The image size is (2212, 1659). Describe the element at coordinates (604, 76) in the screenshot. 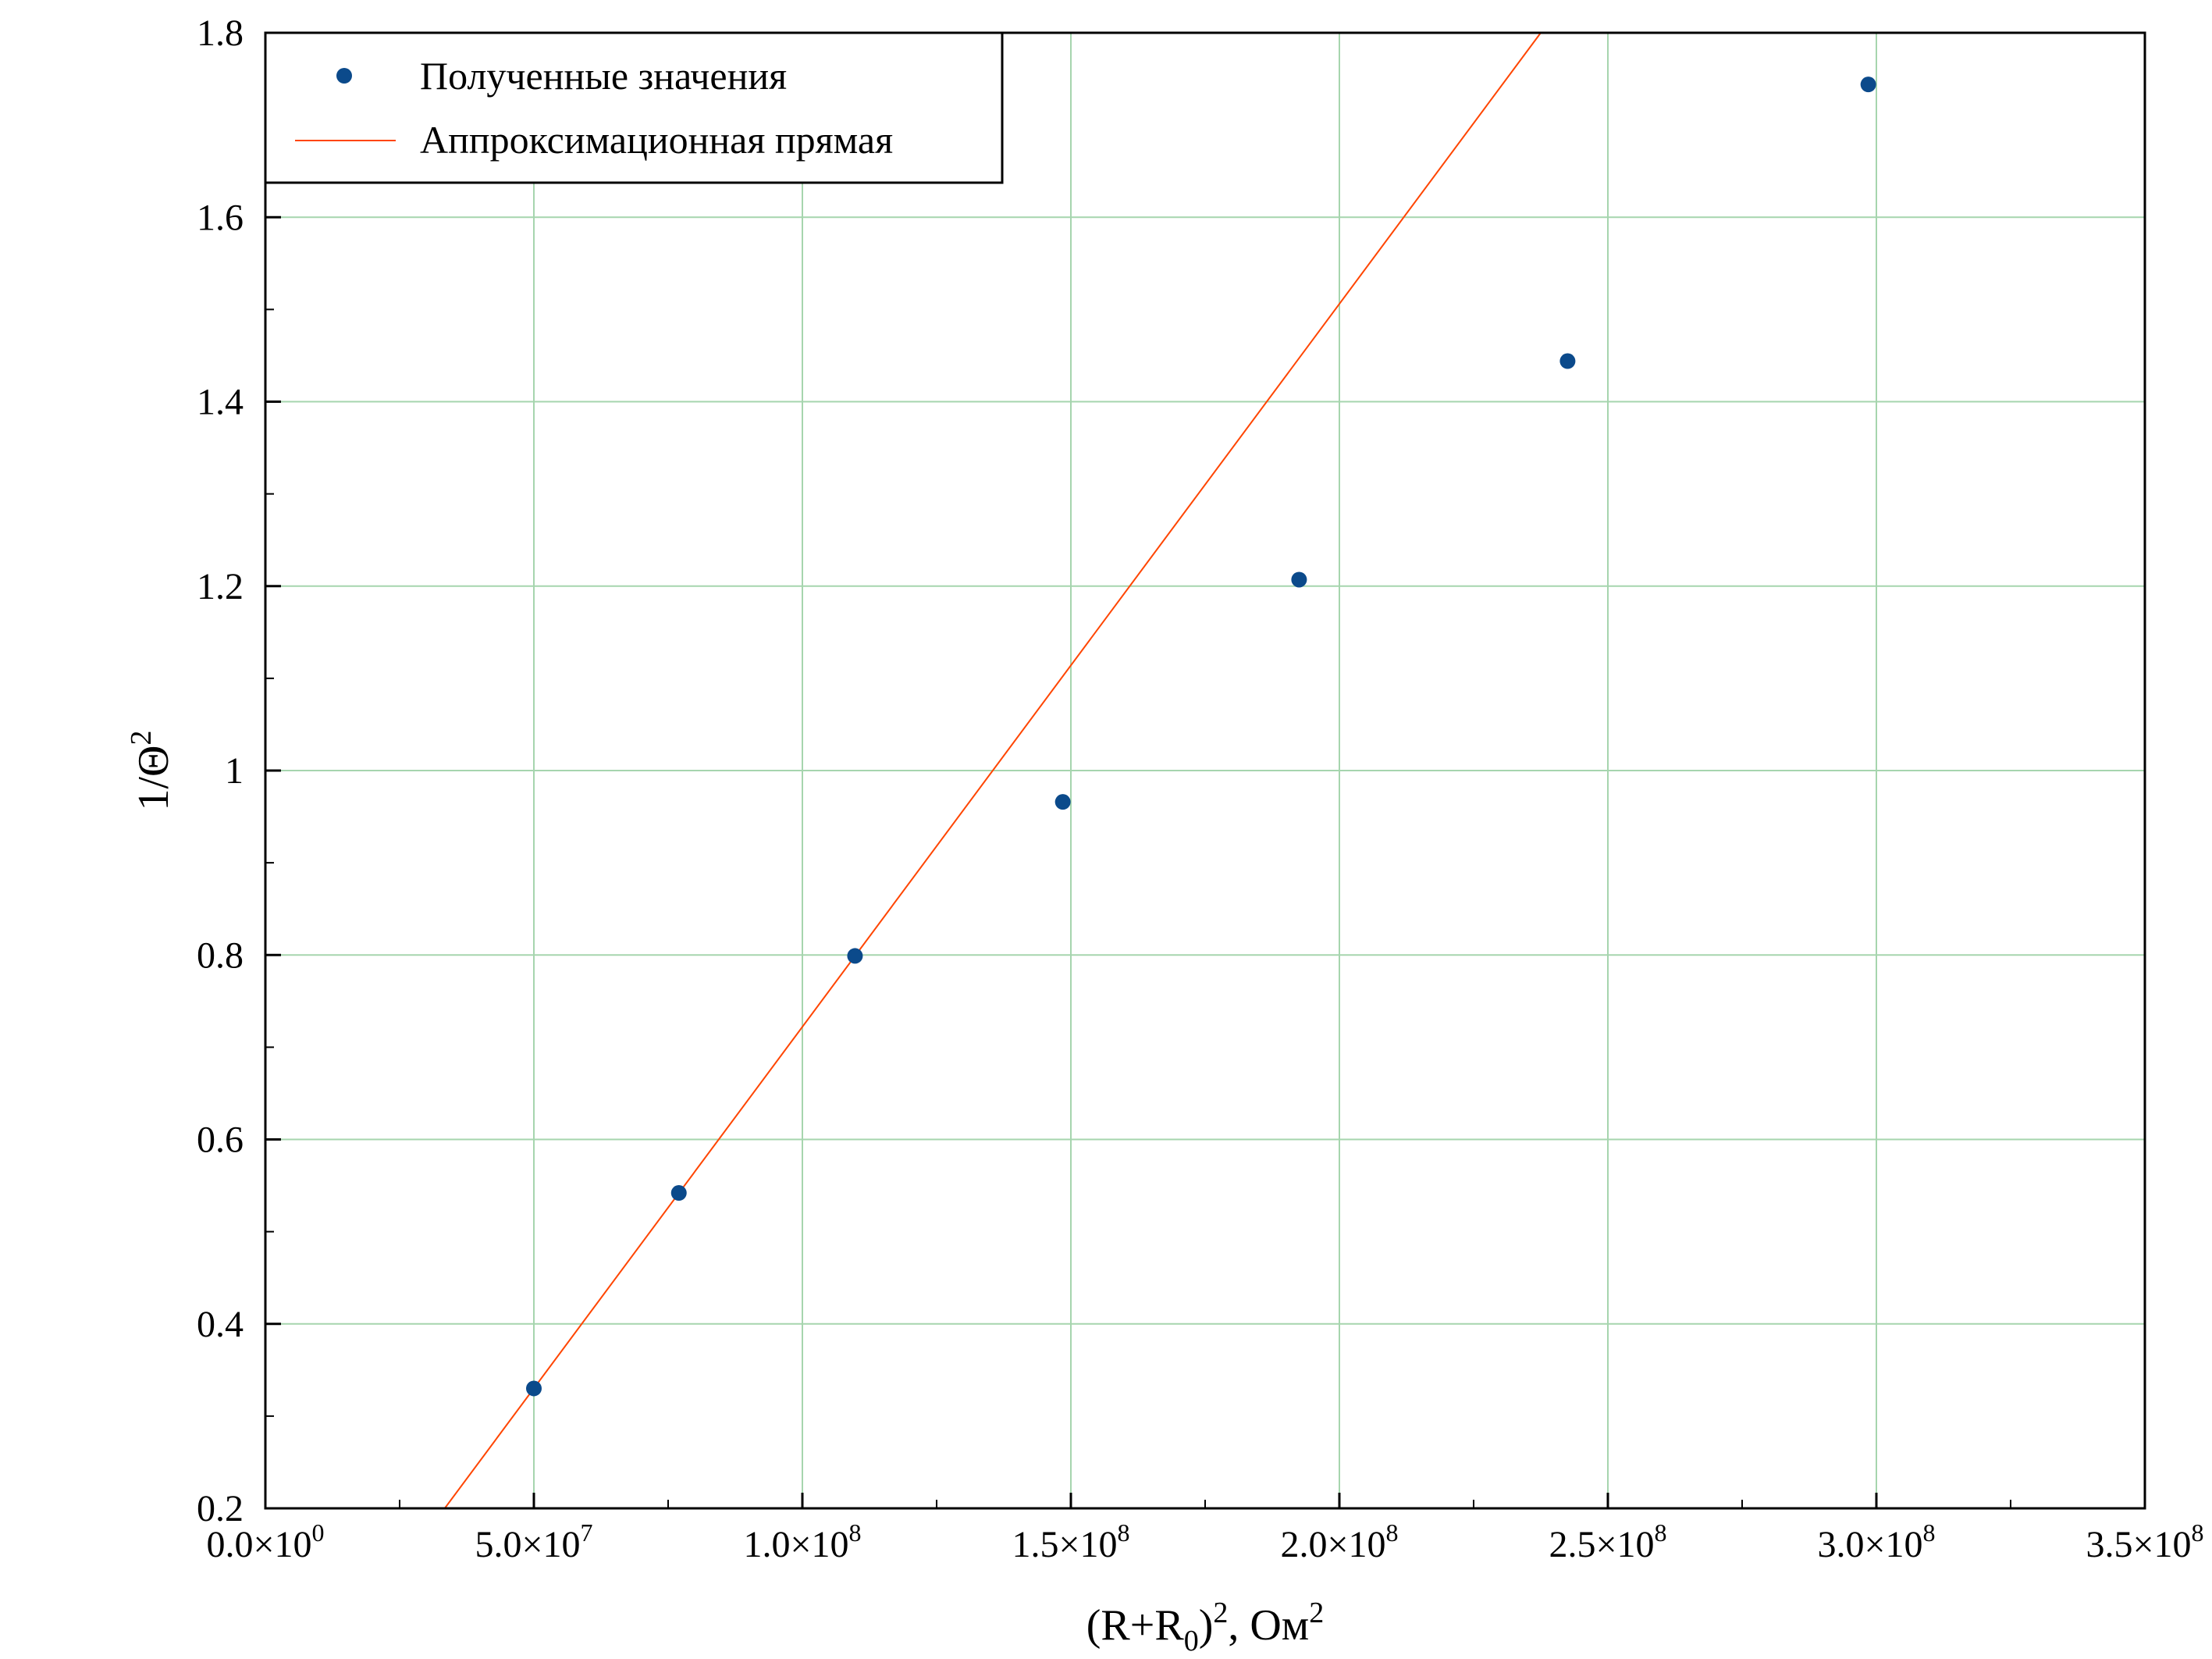

I see `legend-label-points: Полученные значения` at that location.